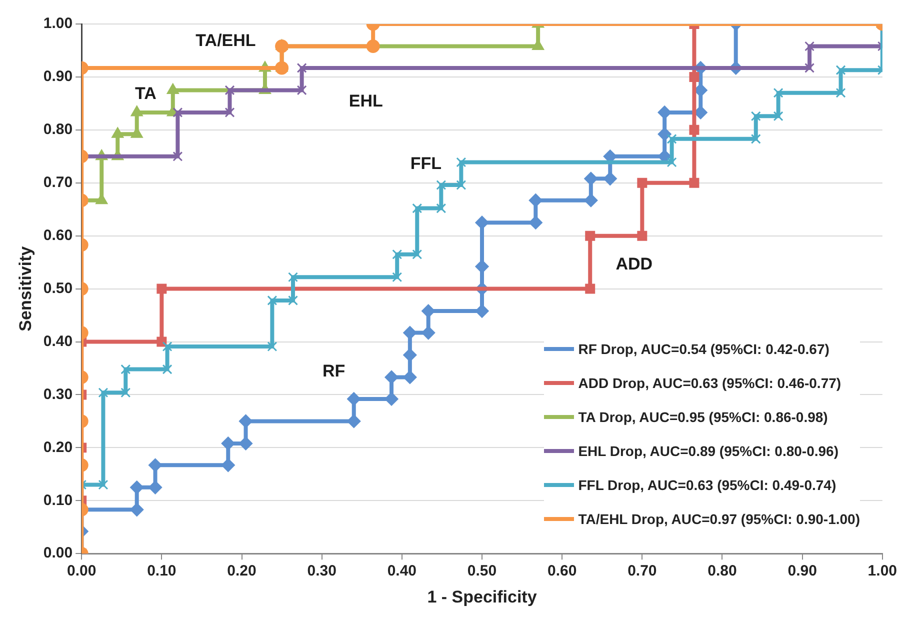  Describe the element at coordinates (226, 40) in the screenshot. I see `annotation: TA/EHL` at that location.